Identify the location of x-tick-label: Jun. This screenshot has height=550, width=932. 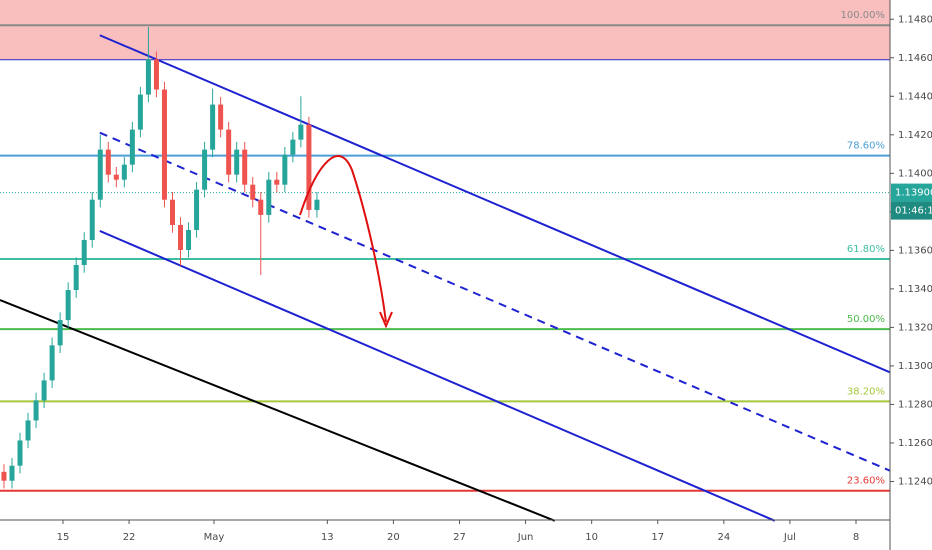
(525, 537).